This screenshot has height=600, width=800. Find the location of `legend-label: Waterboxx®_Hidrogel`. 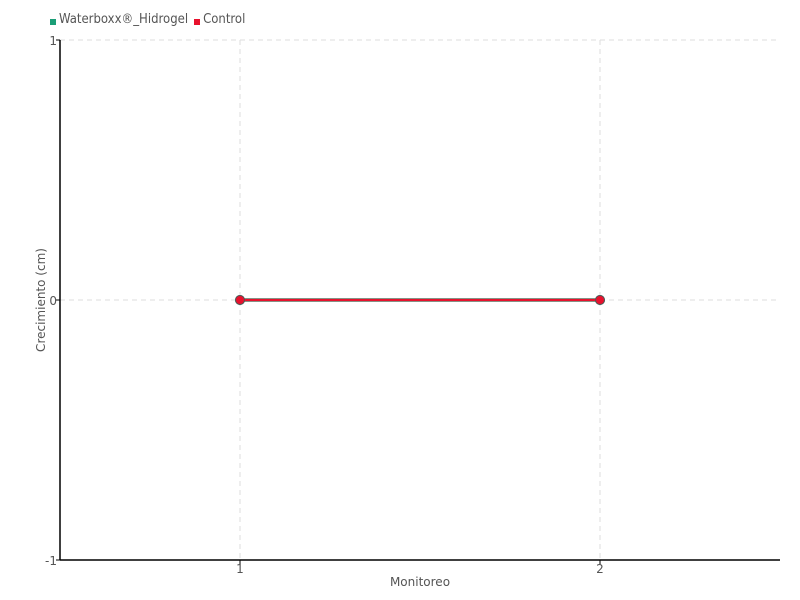

legend-label: Waterboxx®_Hidrogel is located at coordinates (124, 19).